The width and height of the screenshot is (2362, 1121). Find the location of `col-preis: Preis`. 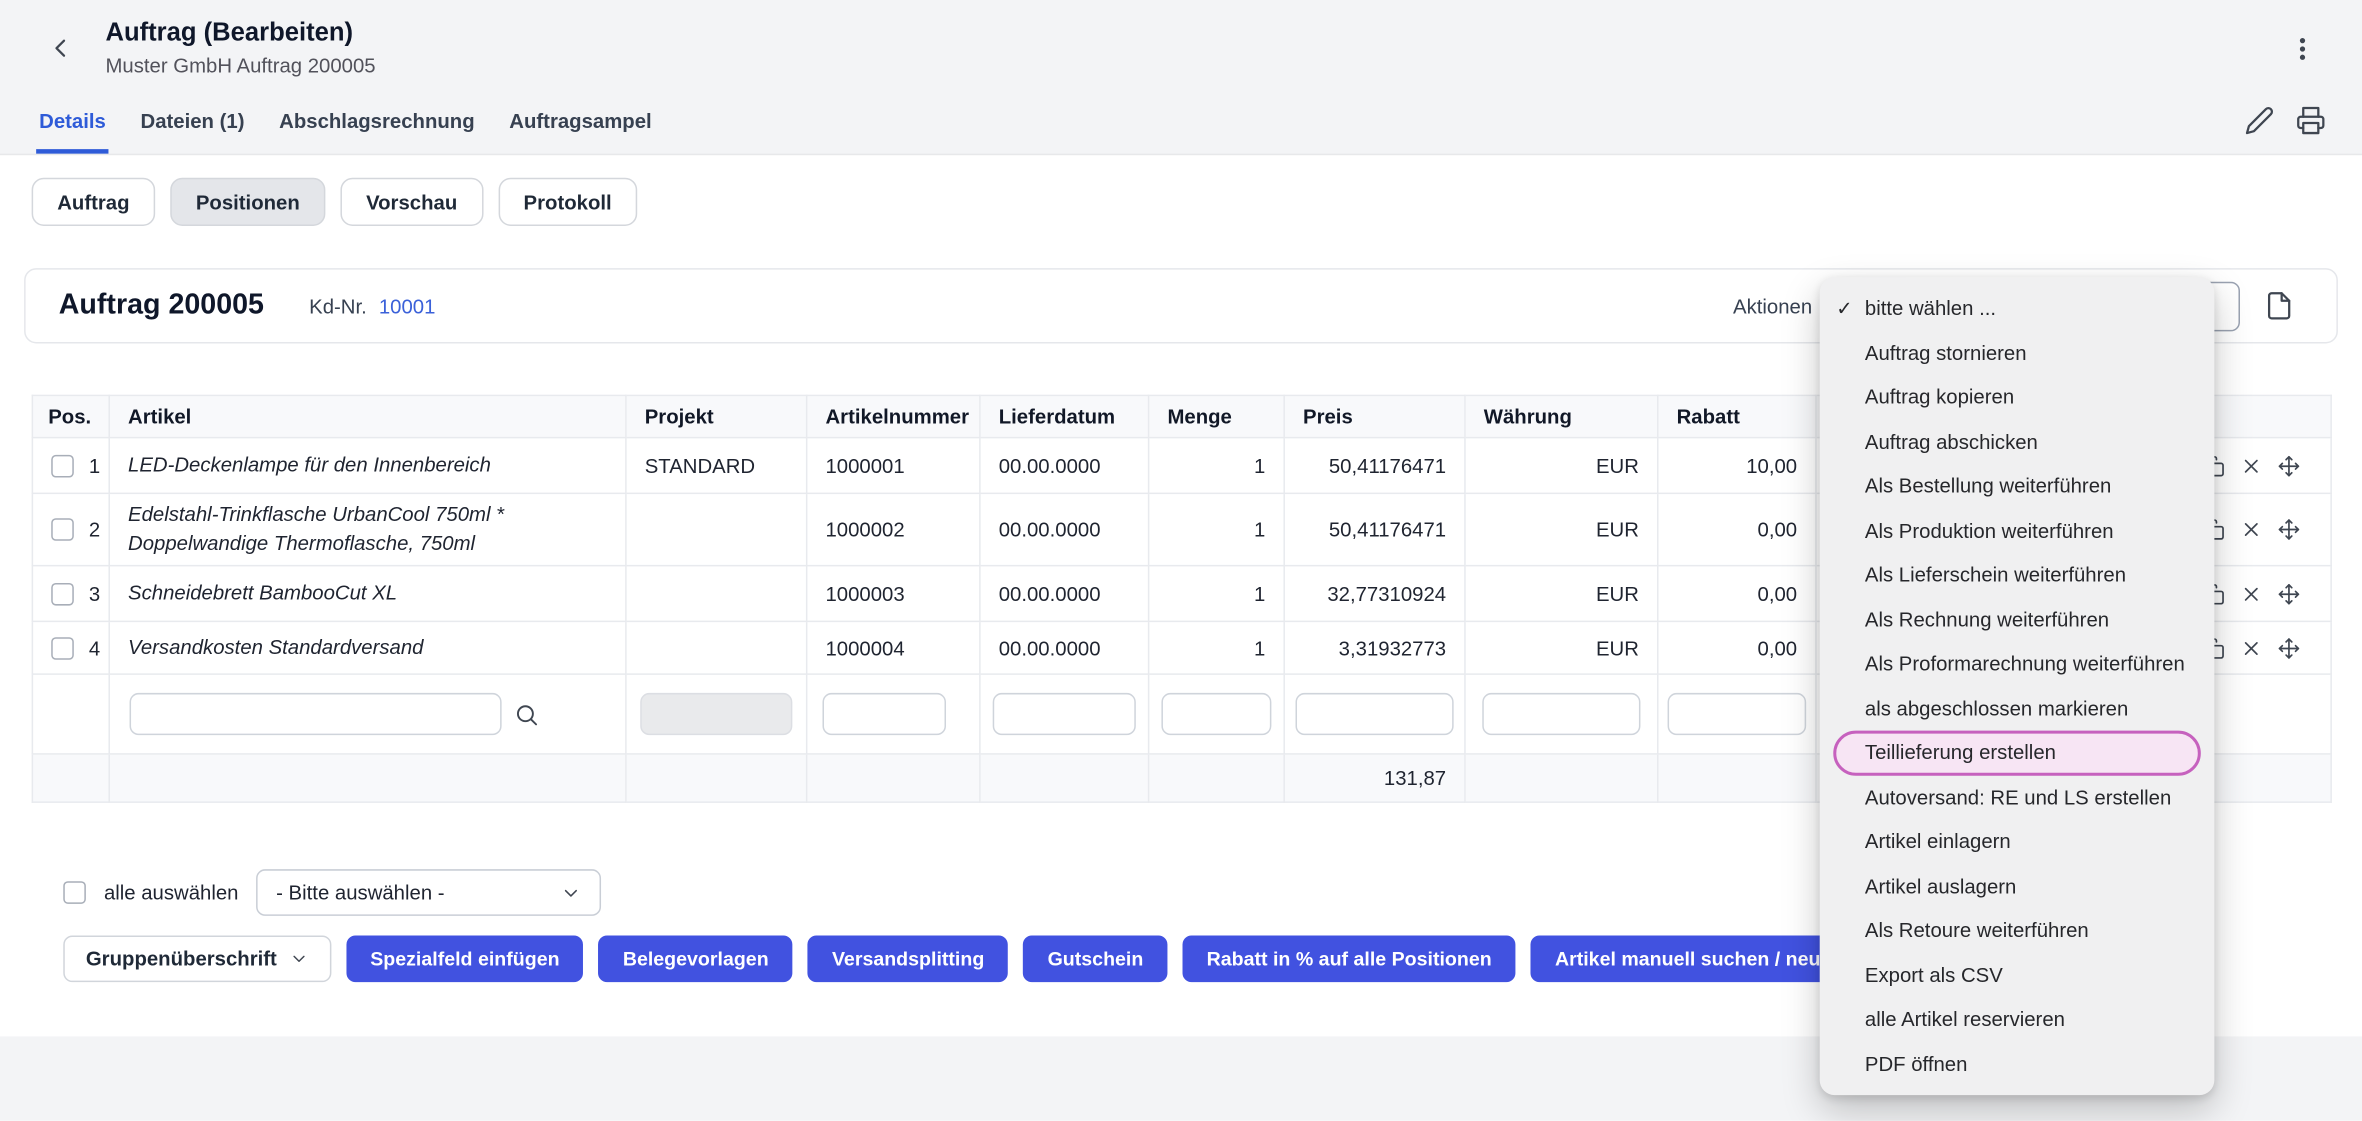

col-preis: Preis is located at coordinates (1374, 416).